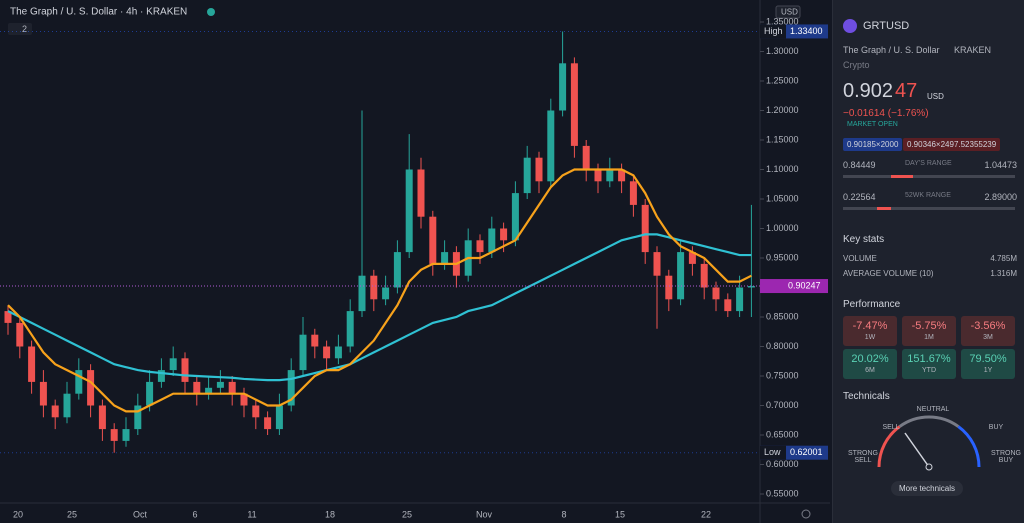  Describe the element at coordinates (929, 326) in the screenshot. I see `perf-value: -5.75%` at that location.